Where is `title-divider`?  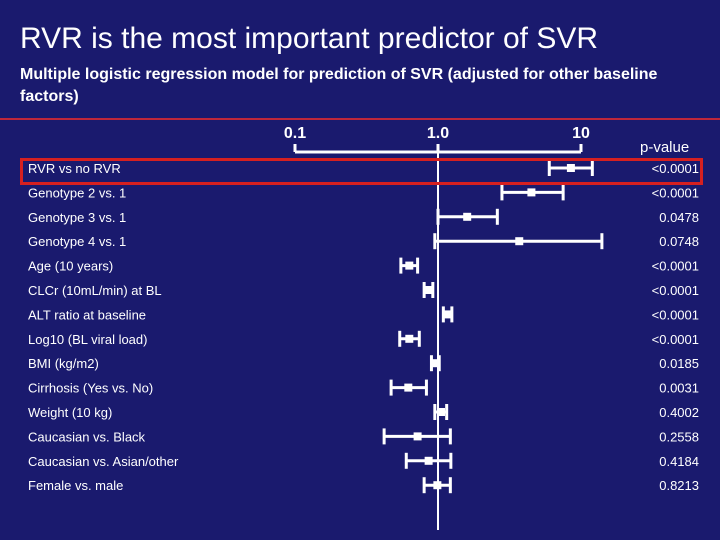
title-divider is located at coordinates (360, 119).